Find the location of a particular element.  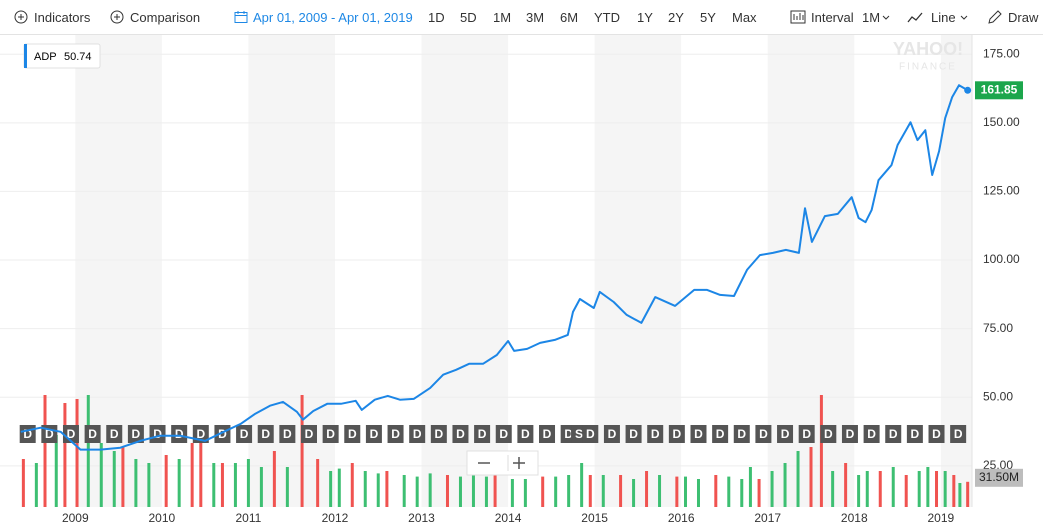

range-button: YTD is located at coordinates (607, 17).